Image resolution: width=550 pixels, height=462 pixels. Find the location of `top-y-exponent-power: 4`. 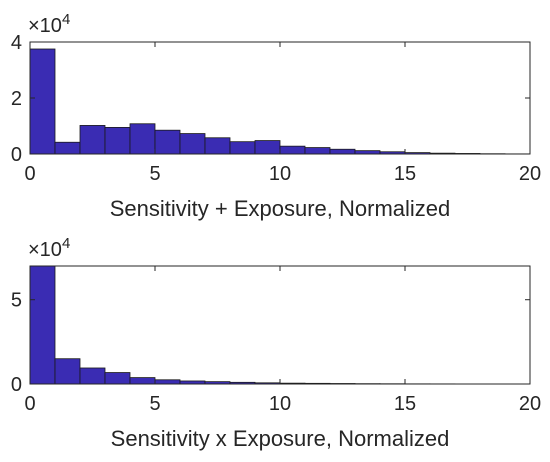

top-y-exponent-power: 4 is located at coordinates (66, 19).